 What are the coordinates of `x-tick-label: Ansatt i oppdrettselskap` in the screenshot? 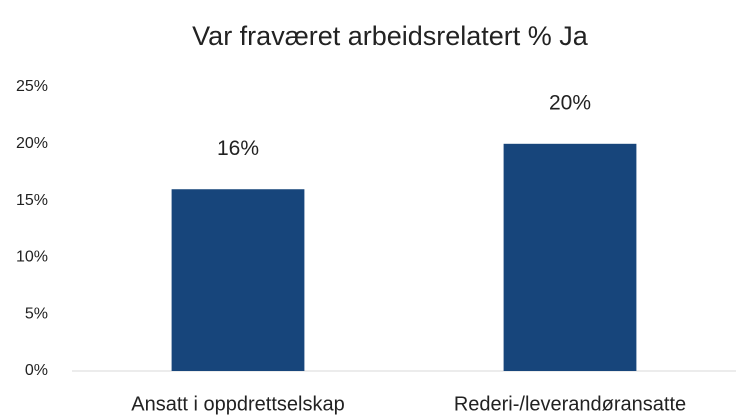 It's located at (237, 404).